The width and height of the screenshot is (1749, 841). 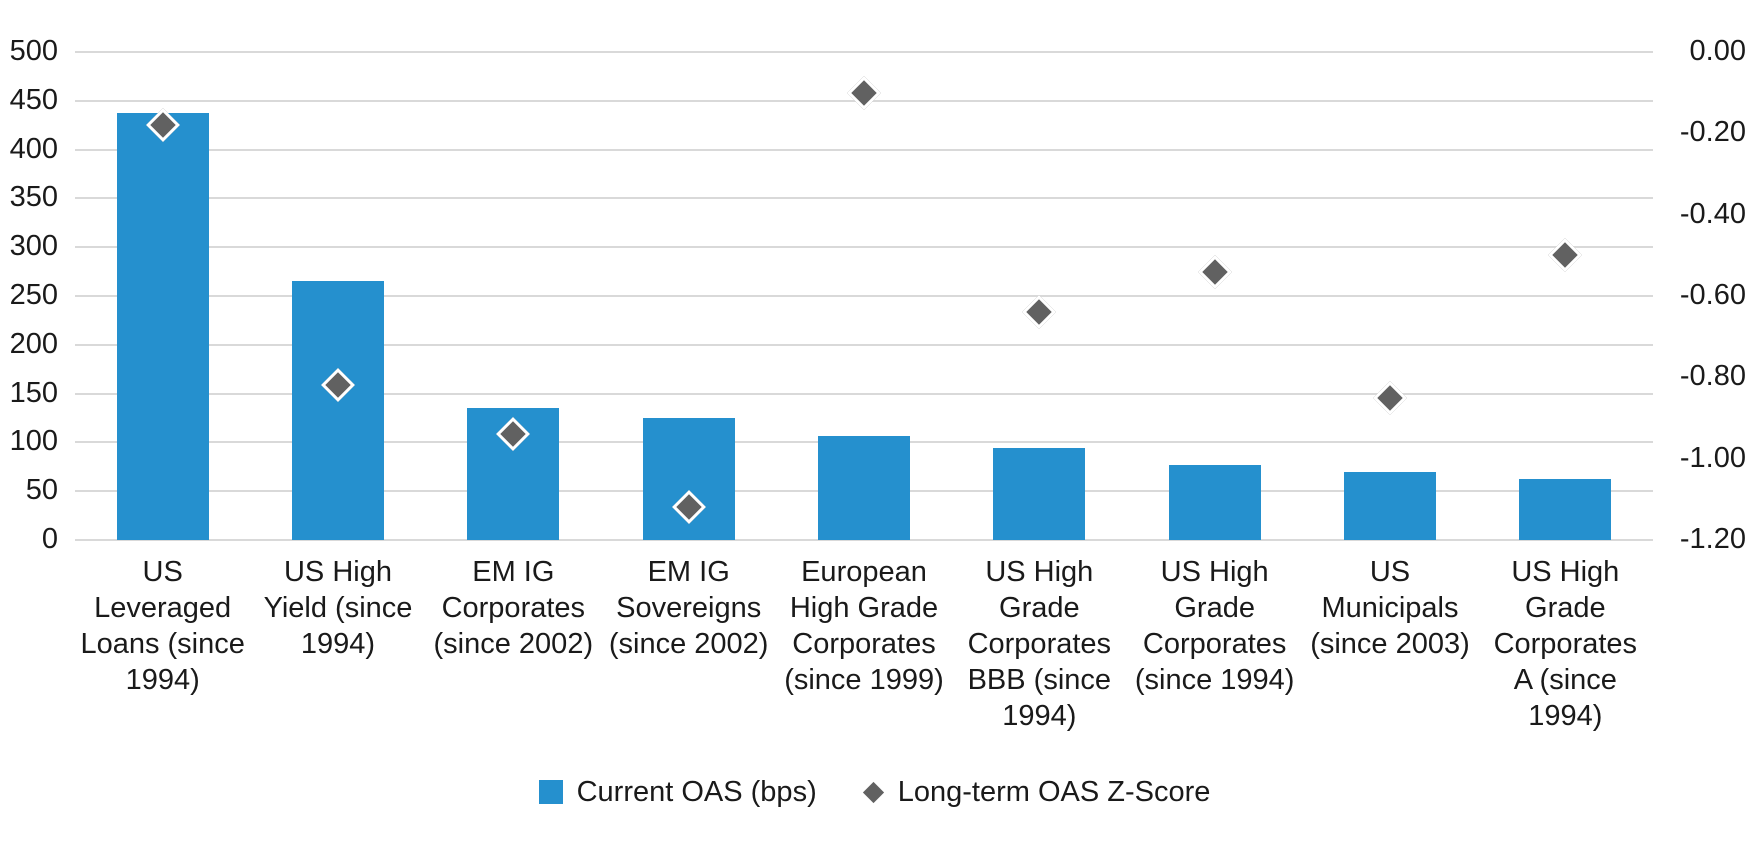 I want to click on category-label-line: Municipals, so click(x=1390, y=608).